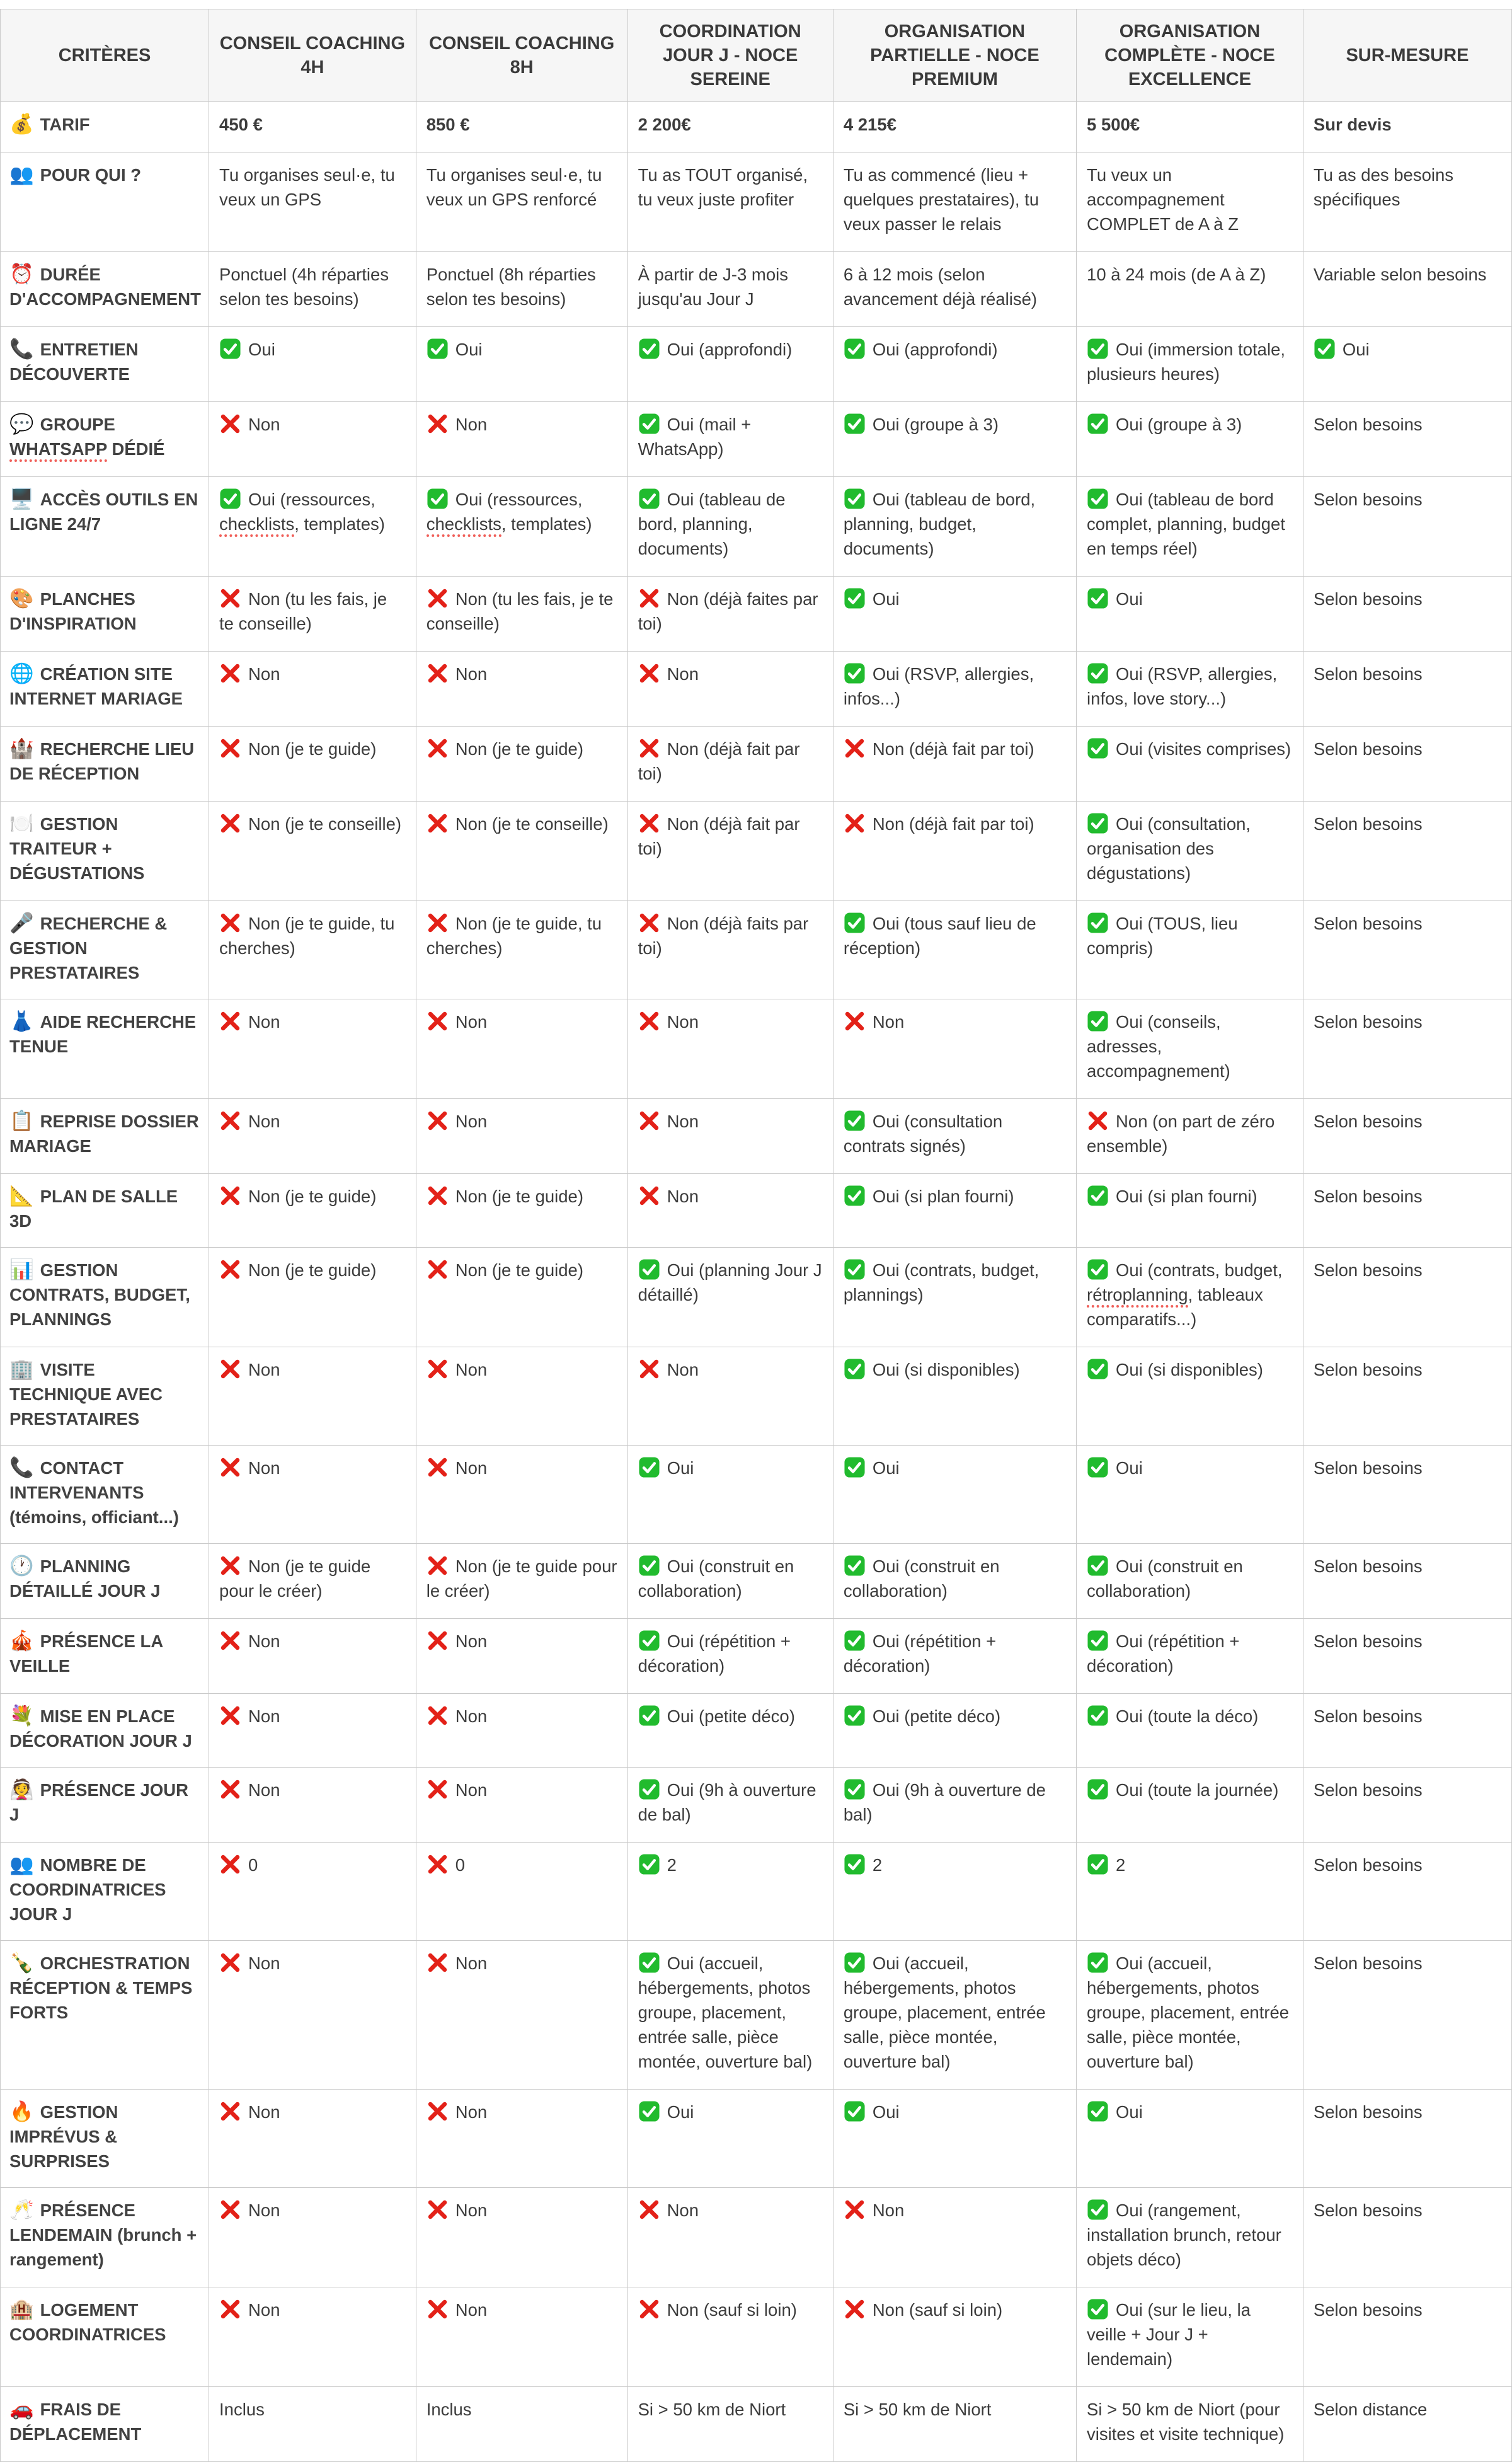 Image resolution: width=1512 pixels, height=2462 pixels. I want to click on criteria-label: AIDE RECHERCHE TENUE, so click(103, 1034).